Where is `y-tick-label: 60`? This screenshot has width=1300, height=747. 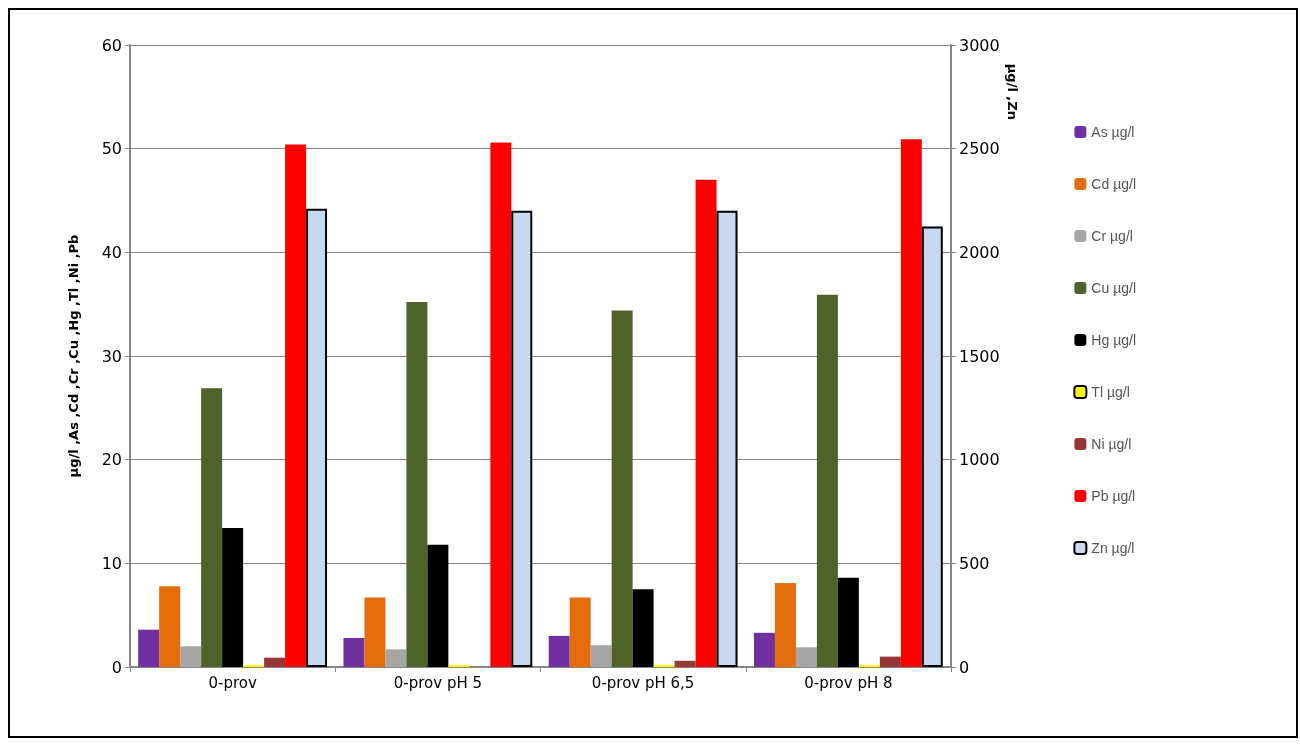
y-tick-label: 60 is located at coordinates (111, 45).